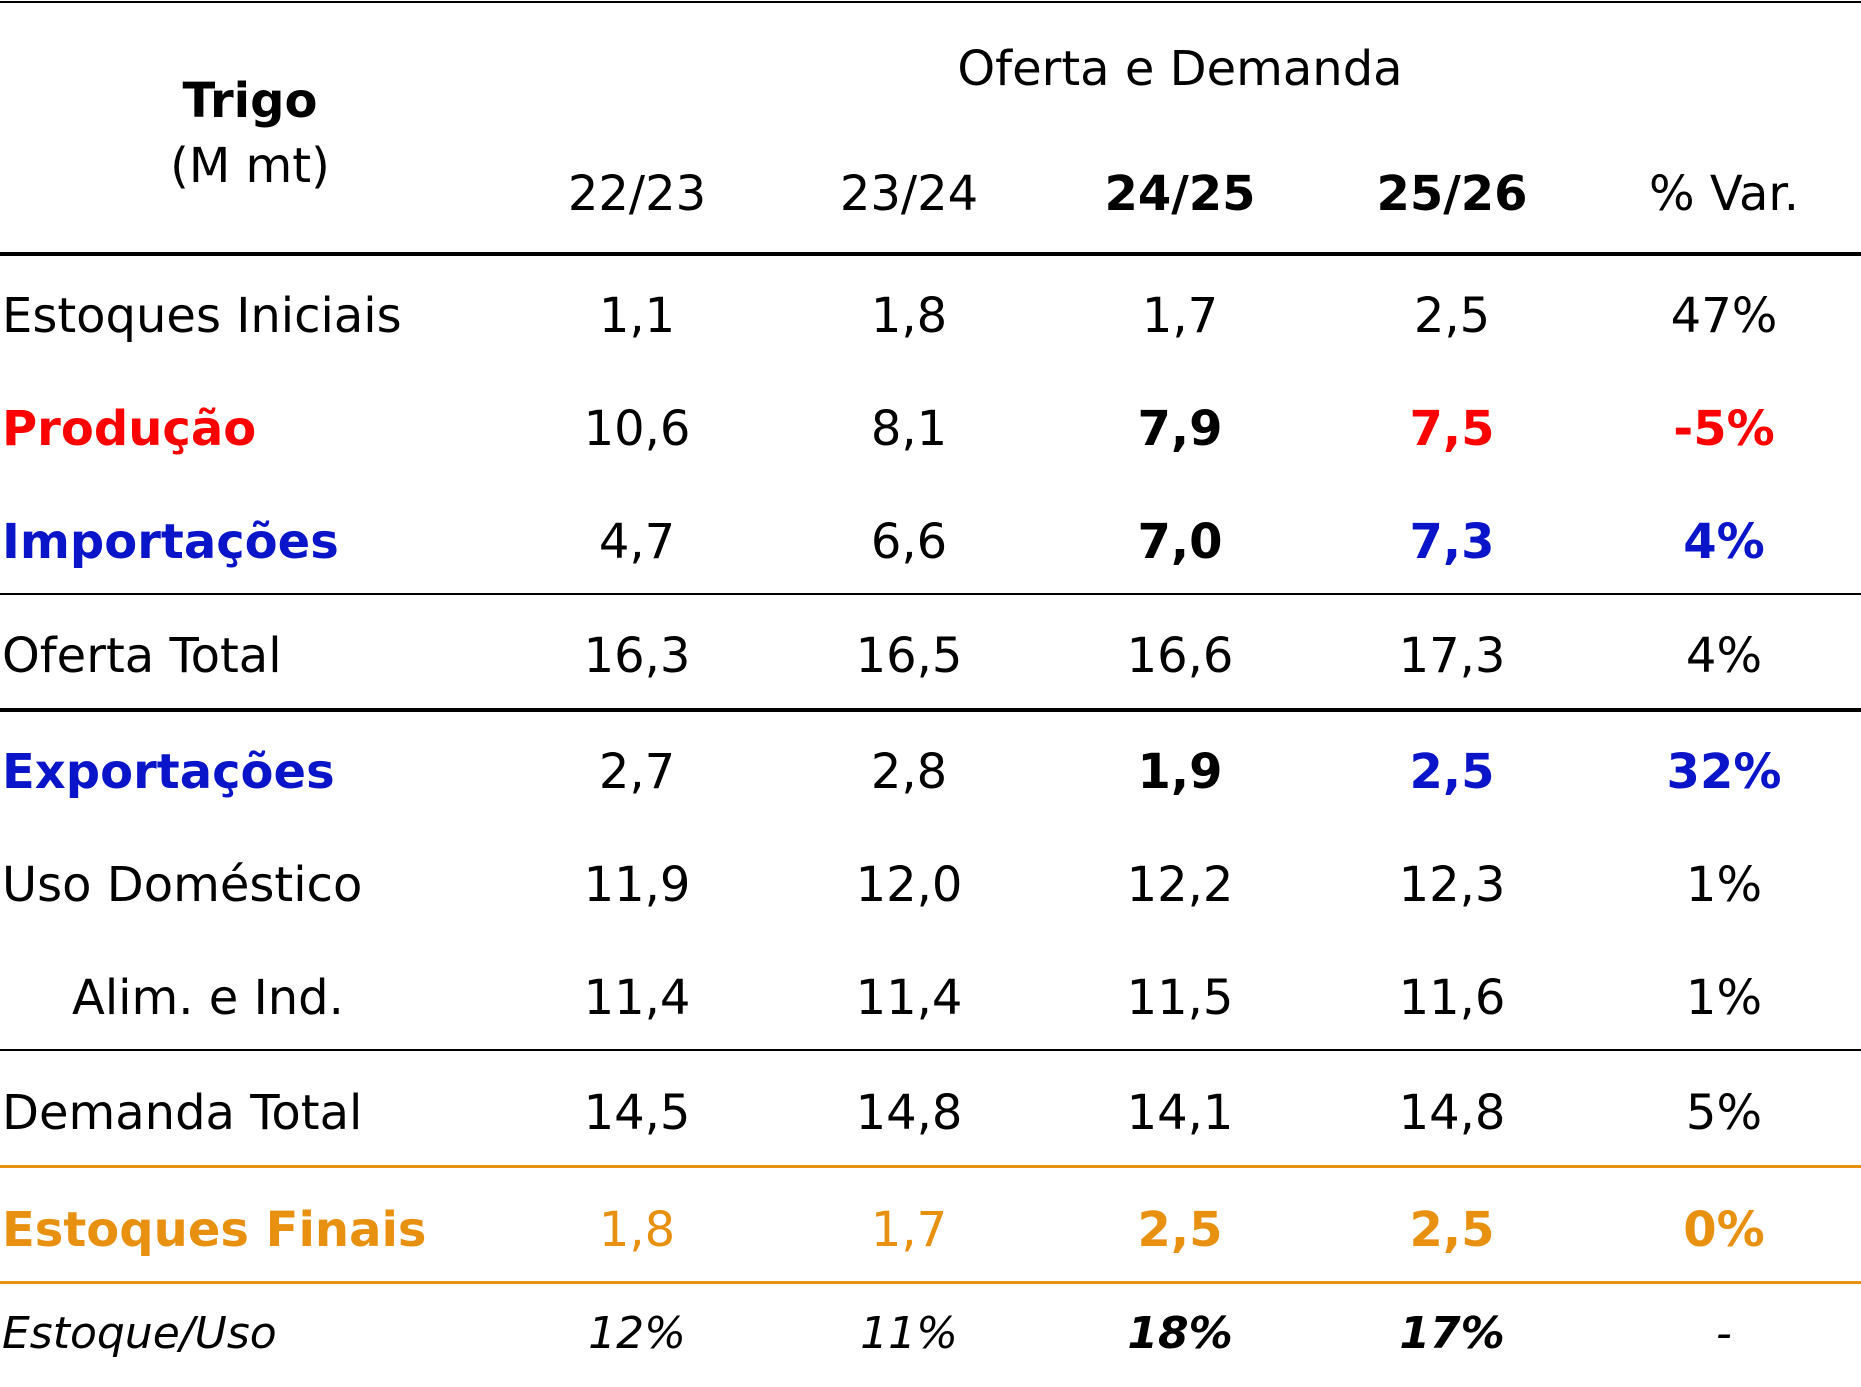 The image size is (1861, 1387). Describe the element at coordinates (250, 101) in the screenshot. I see `title: Trigo` at that location.